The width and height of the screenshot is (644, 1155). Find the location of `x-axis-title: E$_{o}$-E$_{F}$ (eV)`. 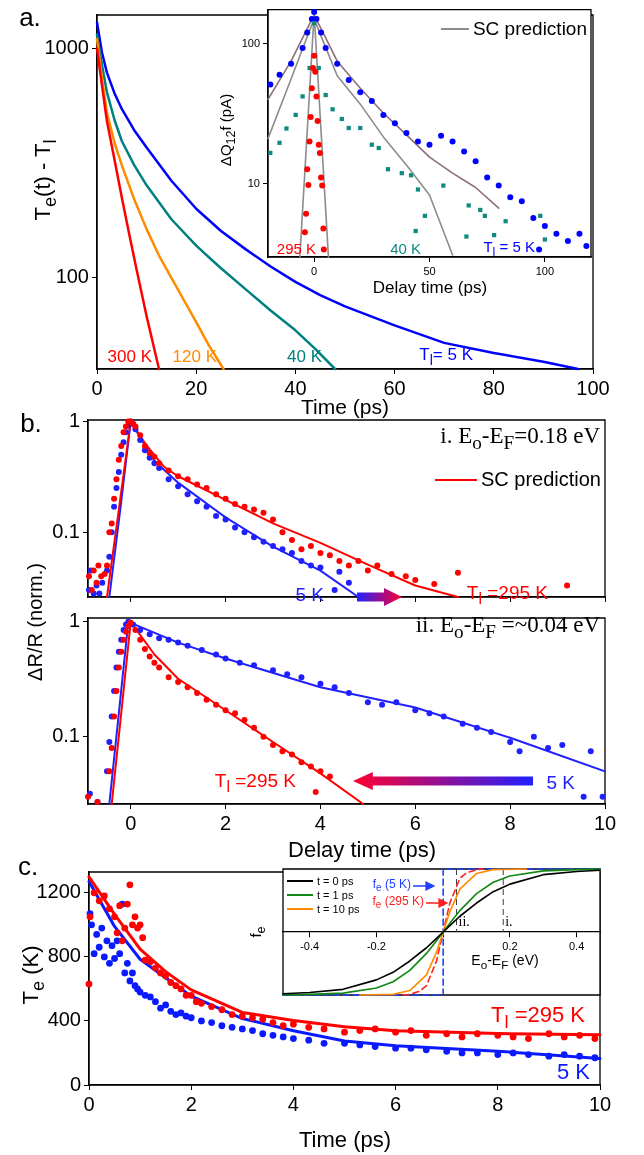

x-axis-title: E$_{o}$-E$_{F}$ (eV) is located at coordinates (505, 961).